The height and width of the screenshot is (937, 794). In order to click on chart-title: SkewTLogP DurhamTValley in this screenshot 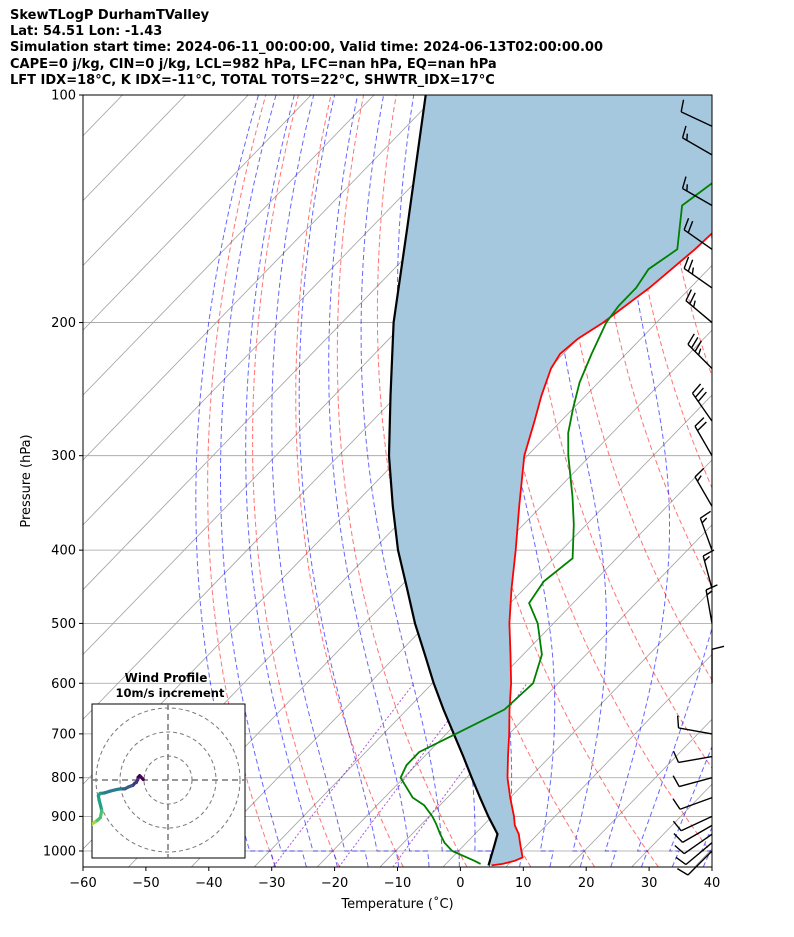, I will do `click(110, 15)`.